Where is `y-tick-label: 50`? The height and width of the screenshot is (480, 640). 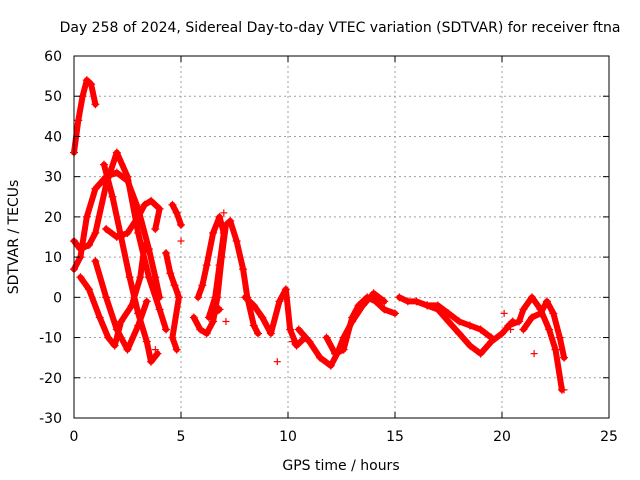
y-tick-label: 50 is located at coordinates (53, 97).